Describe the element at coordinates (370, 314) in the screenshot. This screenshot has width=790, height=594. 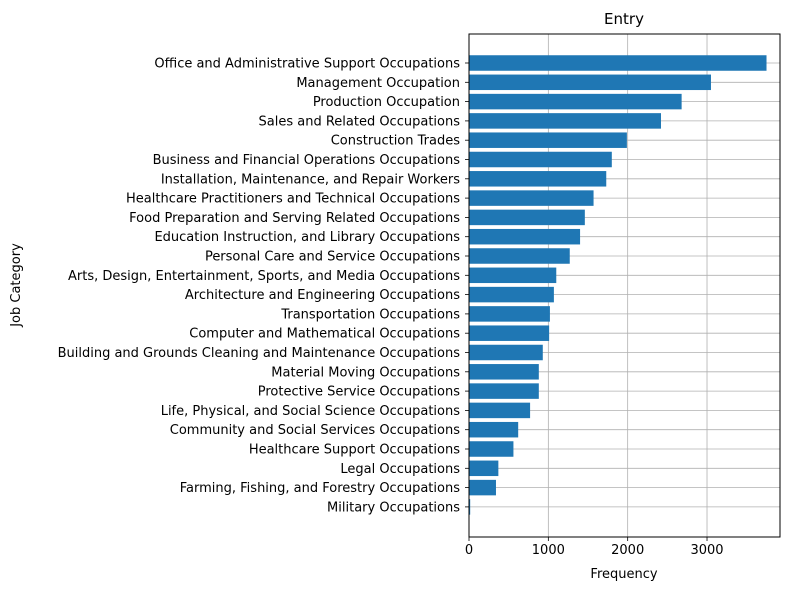
I see `y-tick-label: Transportation Occupations` at that location.